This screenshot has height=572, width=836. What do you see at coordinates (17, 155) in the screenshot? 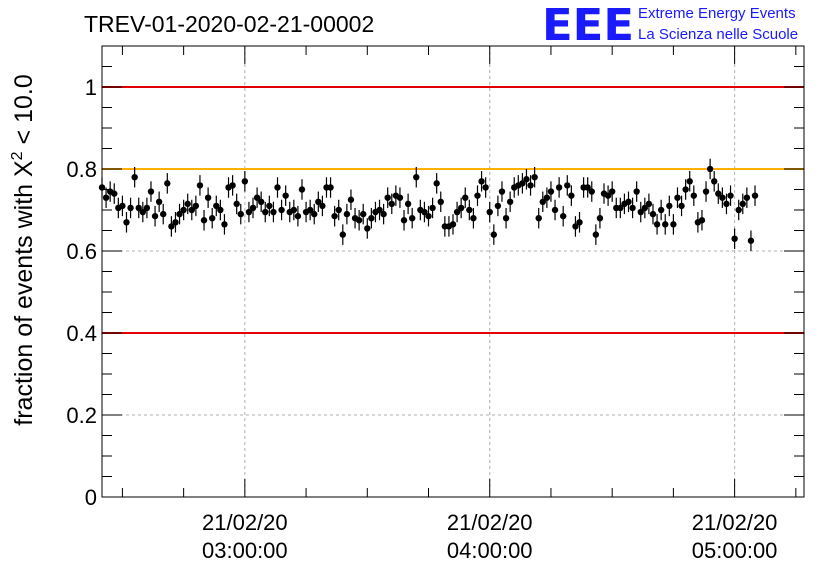
I see `y-axis-label-sup: 2` at bounding box center [17, 155].